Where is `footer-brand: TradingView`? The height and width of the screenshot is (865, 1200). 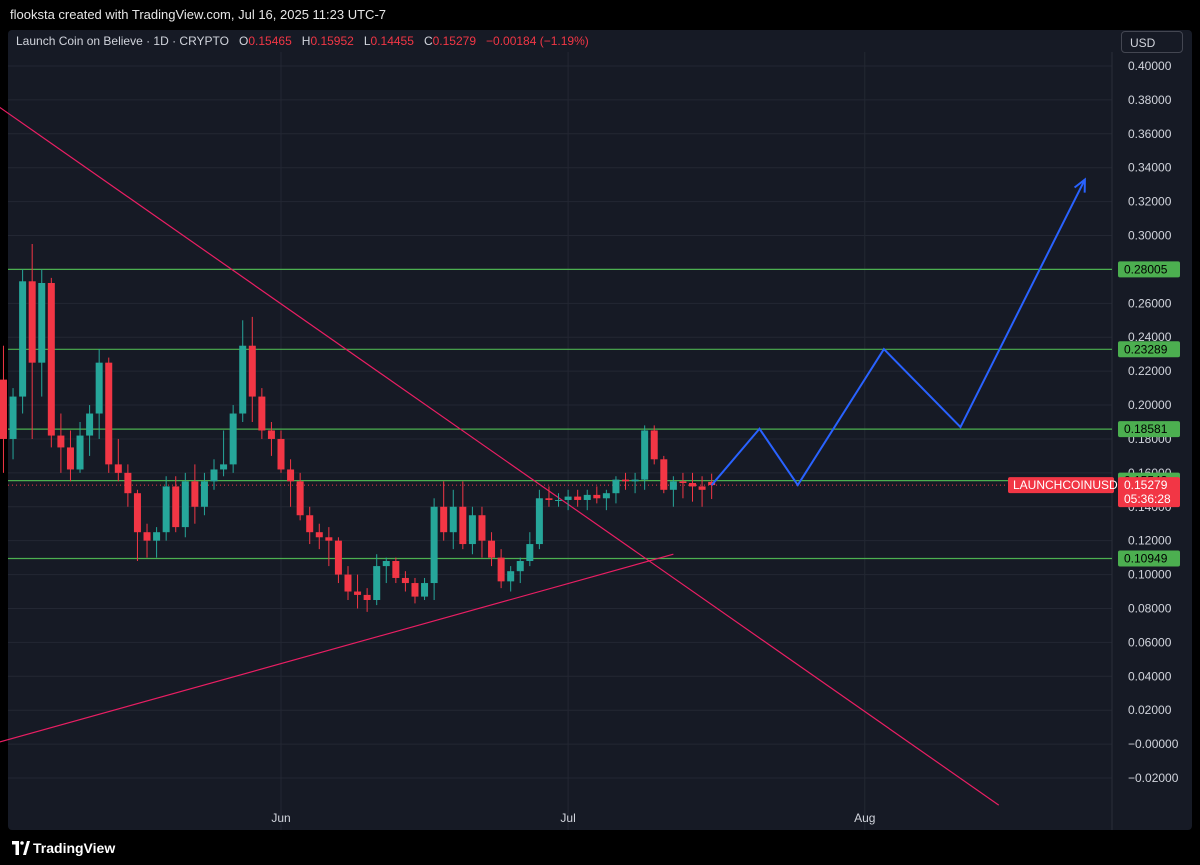
footer-brand: TradingView is located at coordinates (74, 848).